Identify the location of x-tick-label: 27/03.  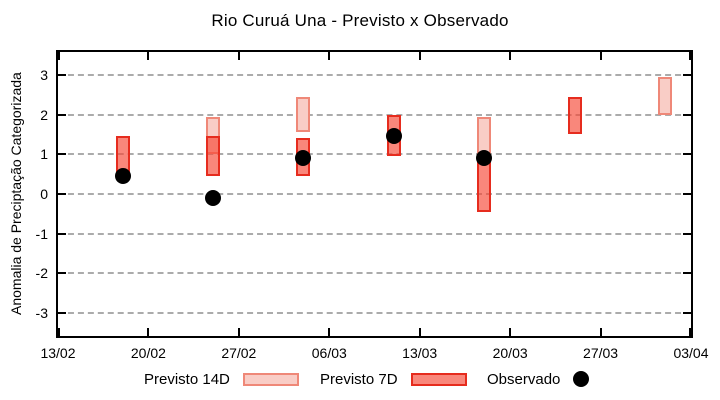
(601, 353).